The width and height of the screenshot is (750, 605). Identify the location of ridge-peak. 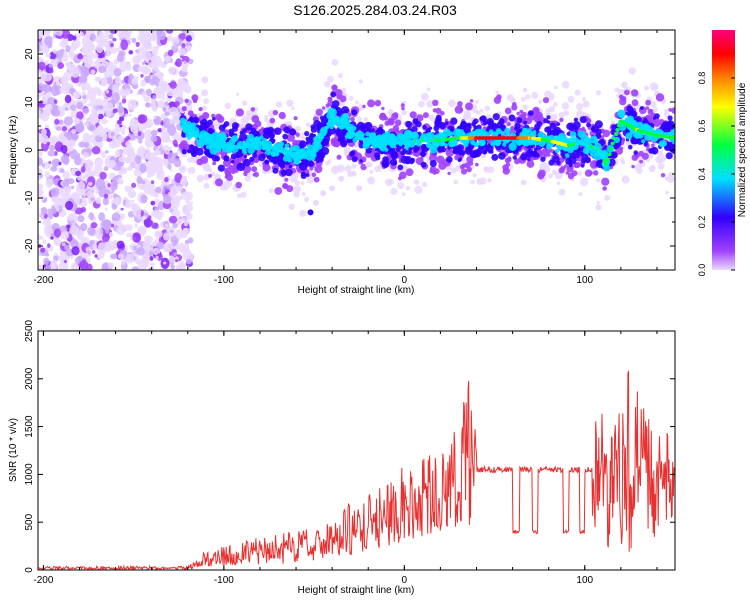
(322, 137).